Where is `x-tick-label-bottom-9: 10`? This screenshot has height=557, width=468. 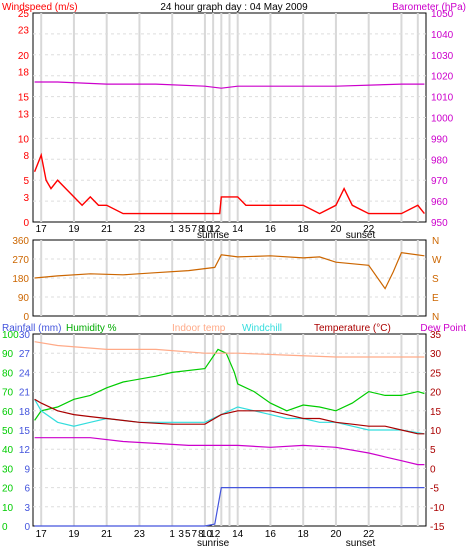 x-tick-label-bottom-9: 10 is located at coordinates (207, 534).